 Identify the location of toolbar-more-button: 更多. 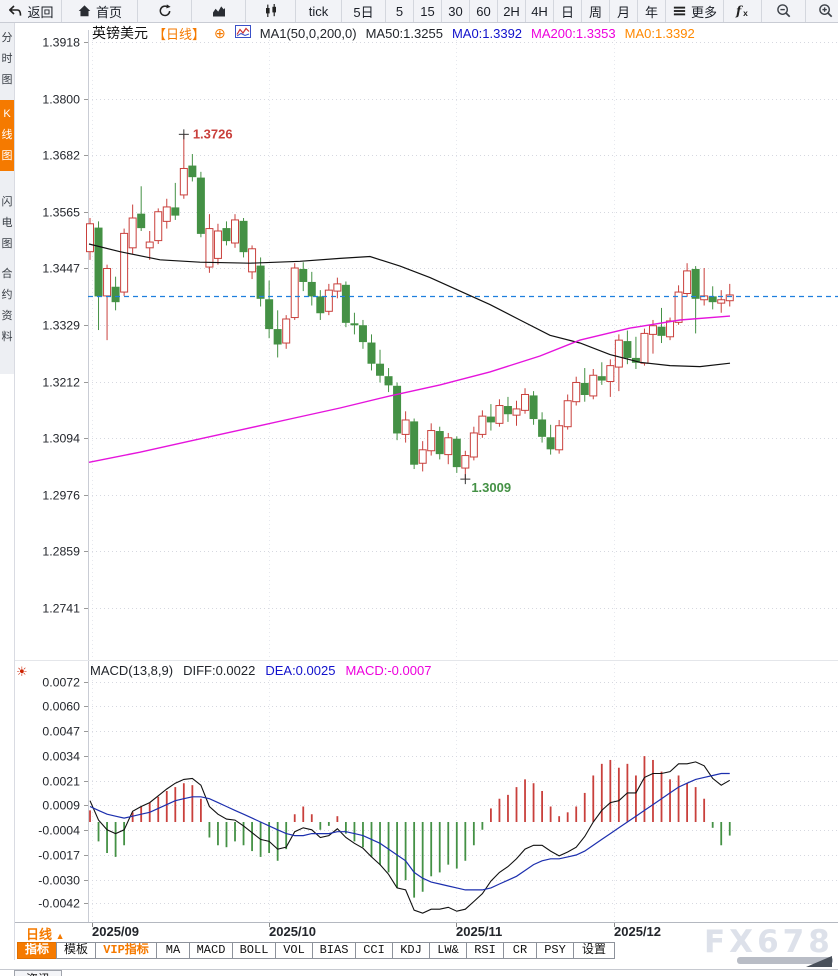
(695, 11).